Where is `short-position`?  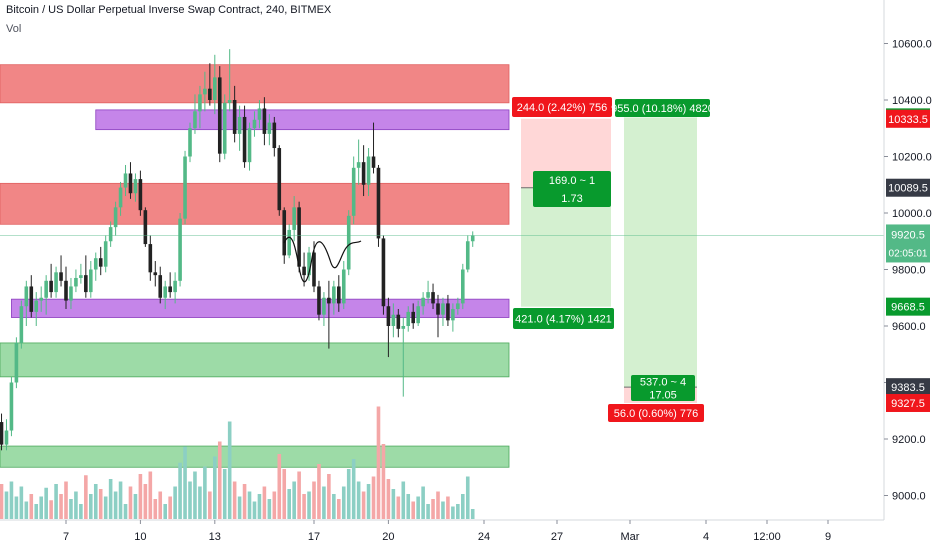 short-position is located at coordinates (566, 212).